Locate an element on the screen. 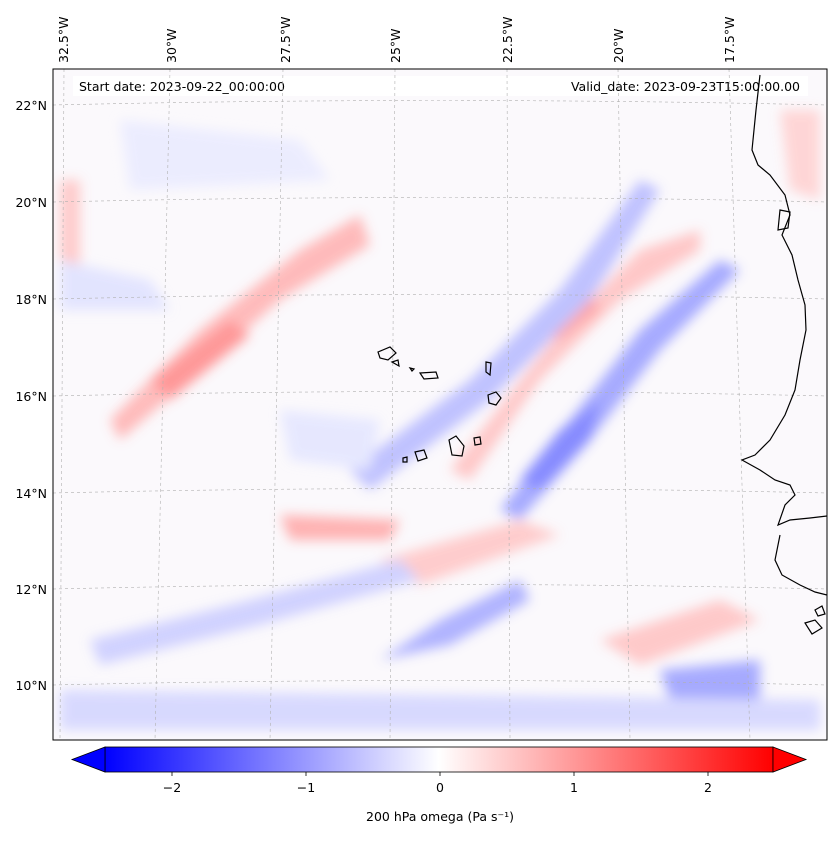 The image size is (837, 843). colorbar-tick-label: 2 is located at coordinates (708, 787).